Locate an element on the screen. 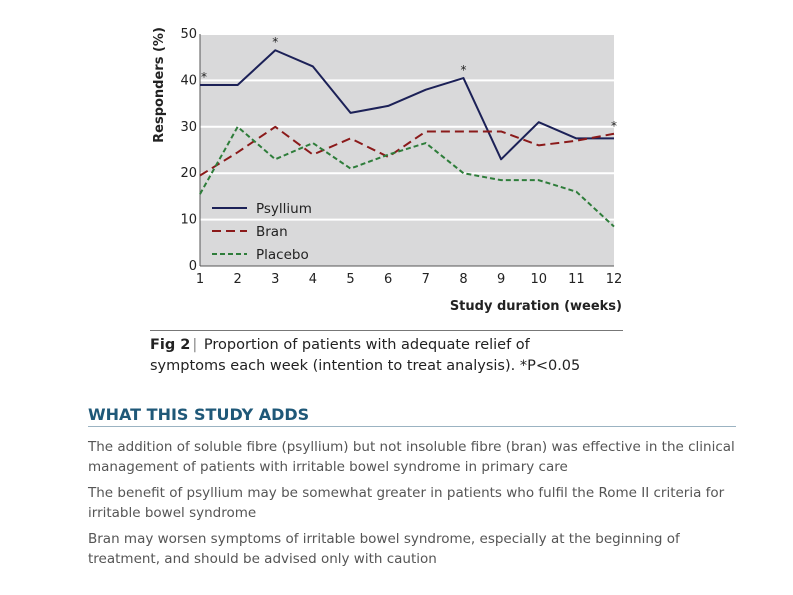 The image size is (793, 595). y-tick-label: 0 is located at coordinates (193, 266).